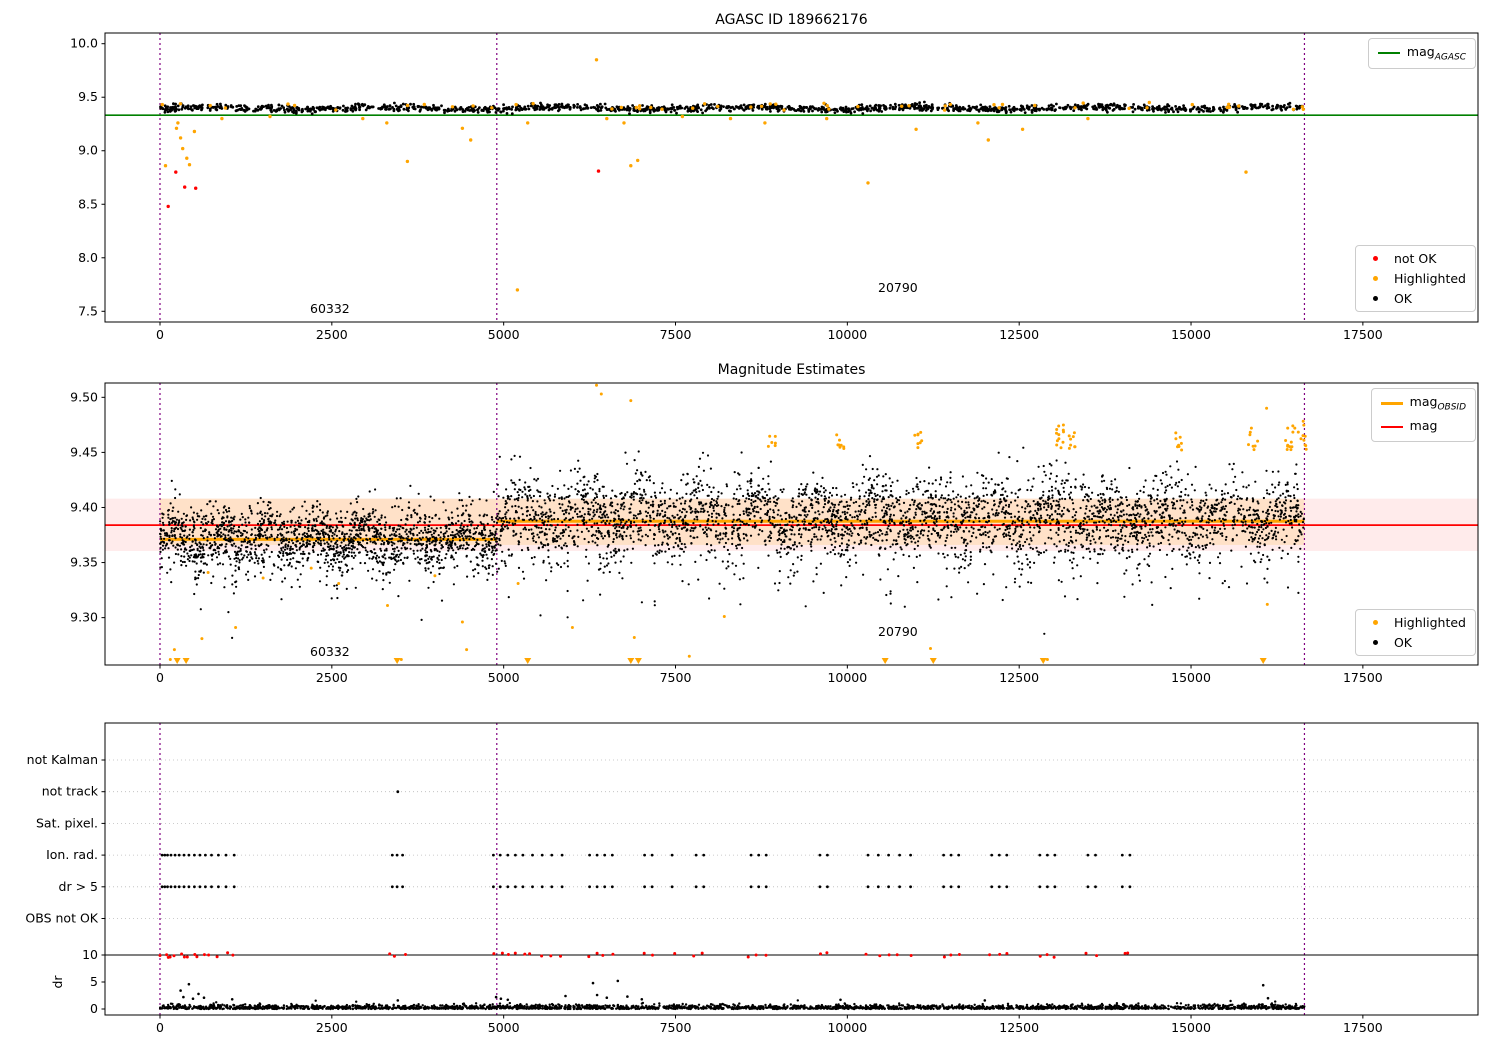  Describe the element at coordinates (1423, 415) in the screenshot. I see `plot2-line-legend: magOBSID mag` at that location.